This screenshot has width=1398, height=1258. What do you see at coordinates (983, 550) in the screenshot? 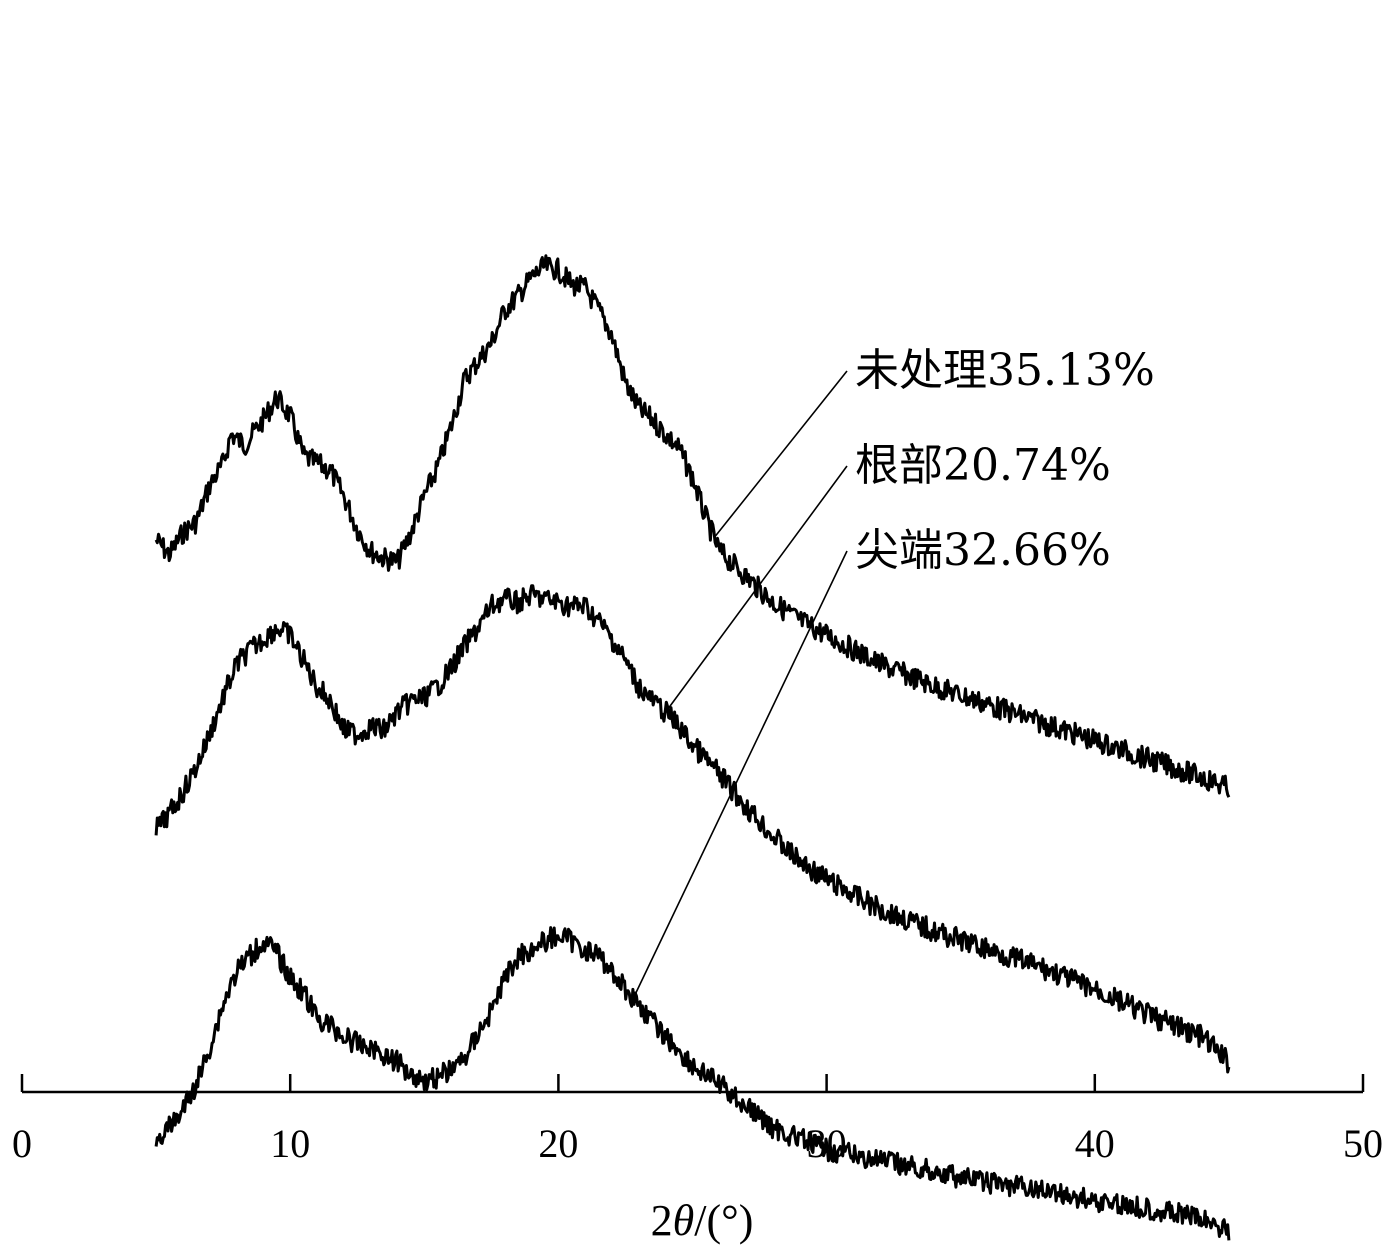
I see `series-label-3: 尖端32.66%` at bounding box center [983, 550].